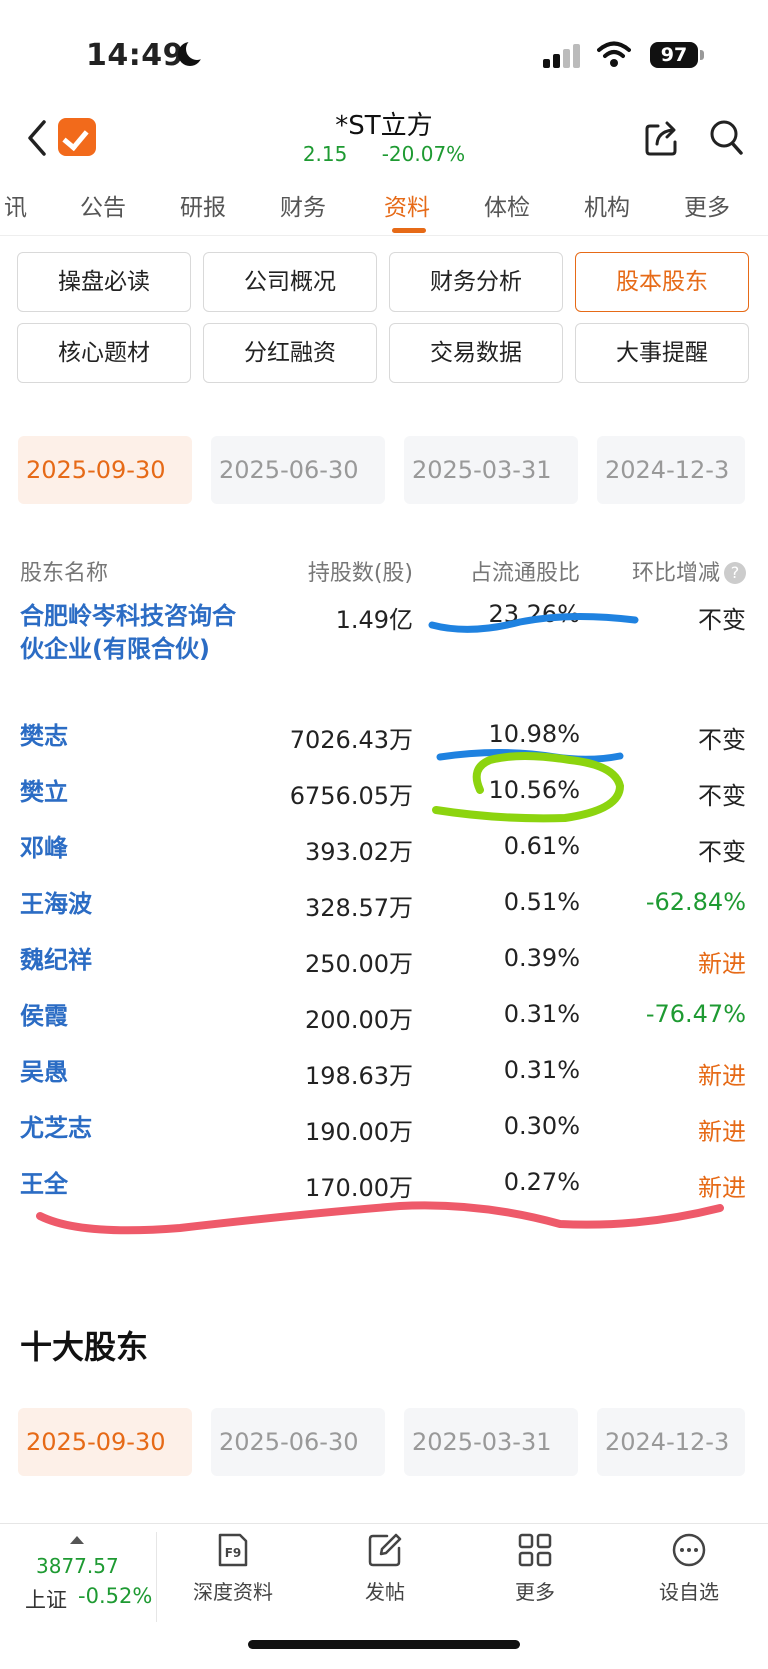 This screenshot has width=768, height=1669. I want to click on home-indicator, so click(384, 1644).